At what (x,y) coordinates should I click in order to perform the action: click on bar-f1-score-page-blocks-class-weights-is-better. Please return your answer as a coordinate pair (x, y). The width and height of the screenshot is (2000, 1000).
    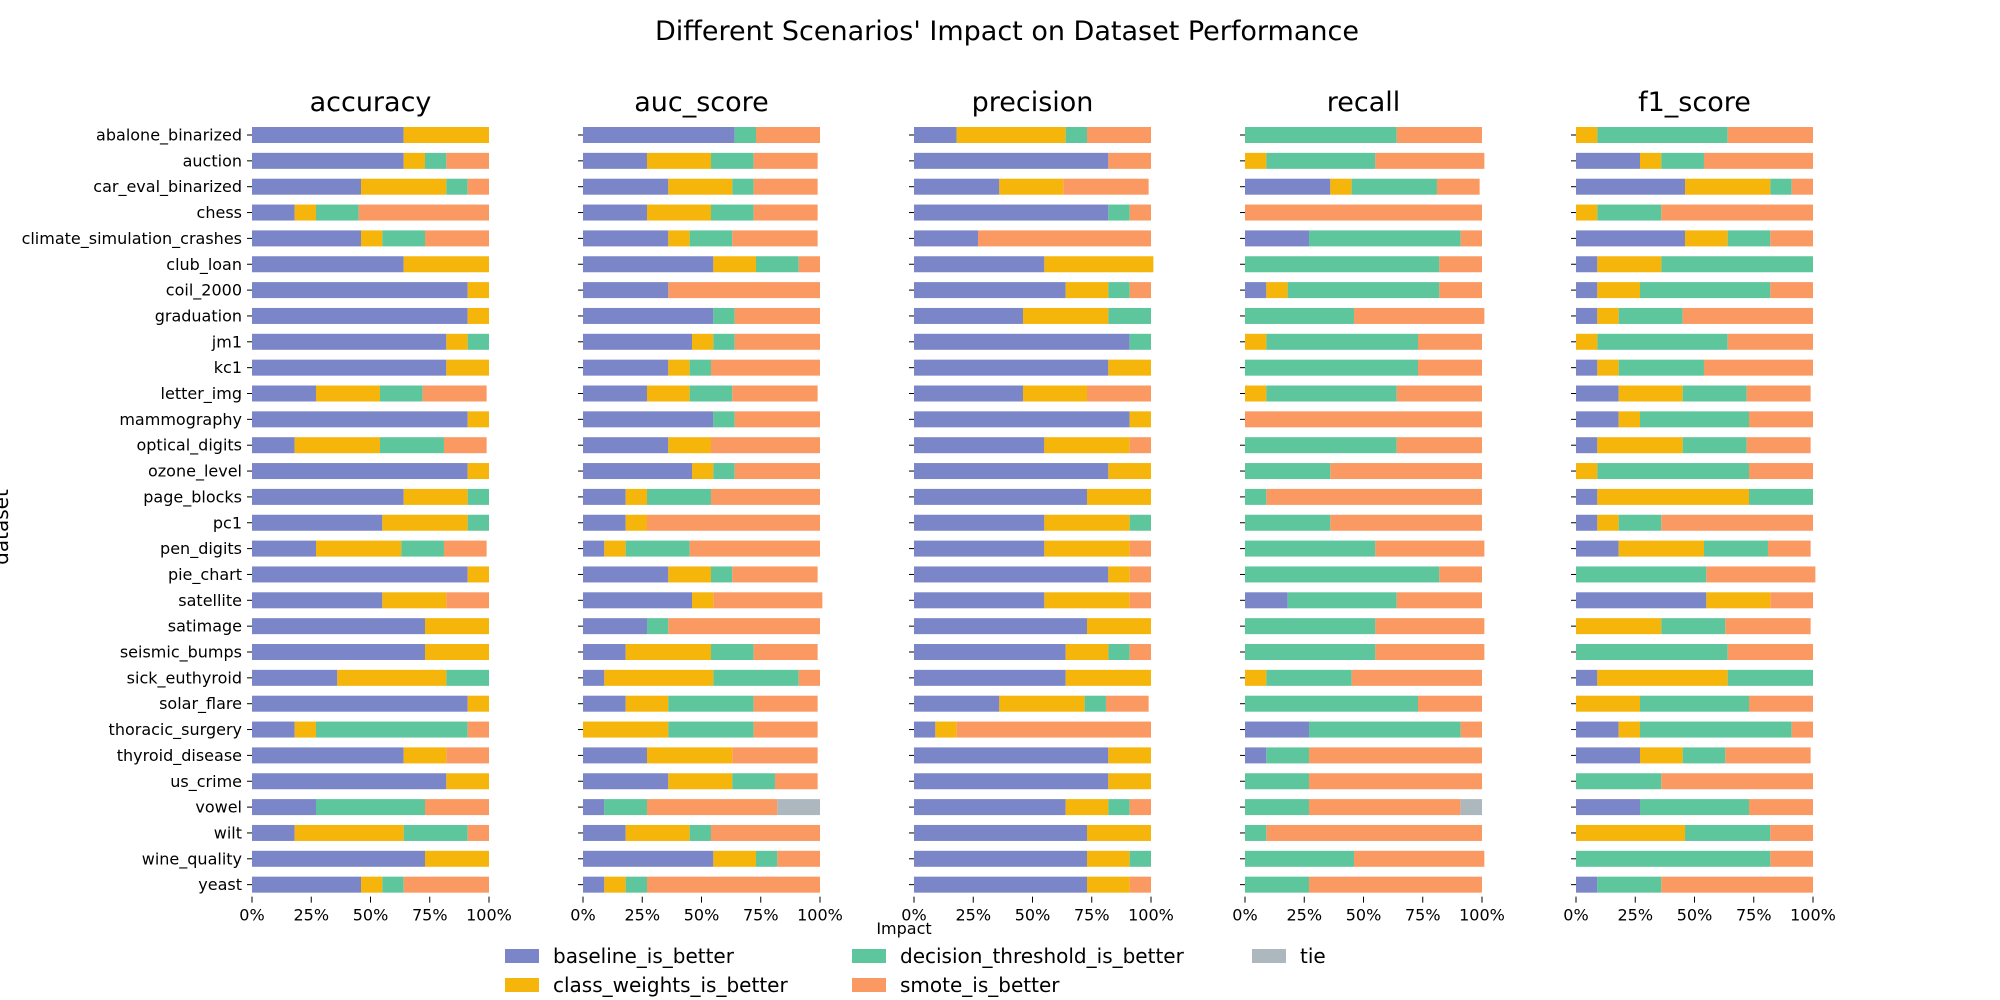
    Looking at the image, I should click on (1673, 496).